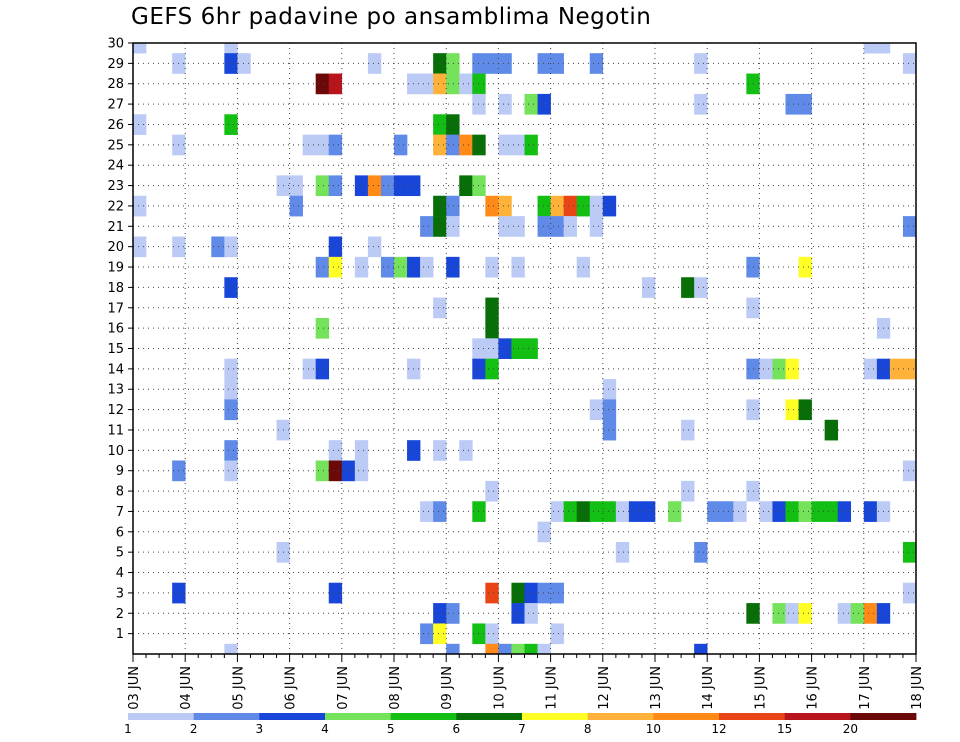 The height and width of the screenshot is (742, 960). I want to click on y-tick-label: 16, so click(115, 329).